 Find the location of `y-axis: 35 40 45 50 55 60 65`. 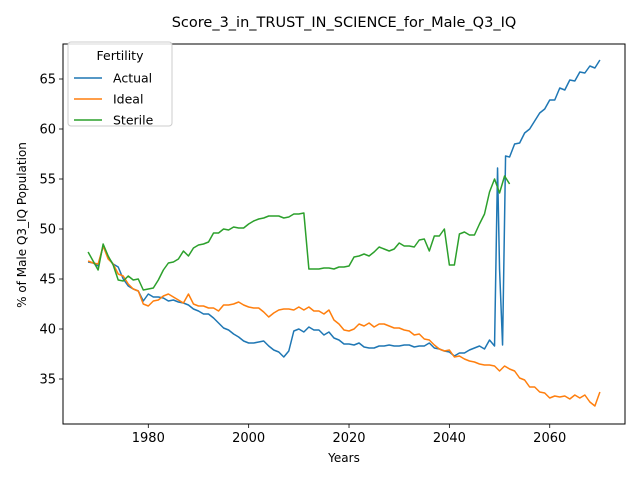

y-axis: 35 40 45 50 55 60 65 is located at coordinates (51, 230).